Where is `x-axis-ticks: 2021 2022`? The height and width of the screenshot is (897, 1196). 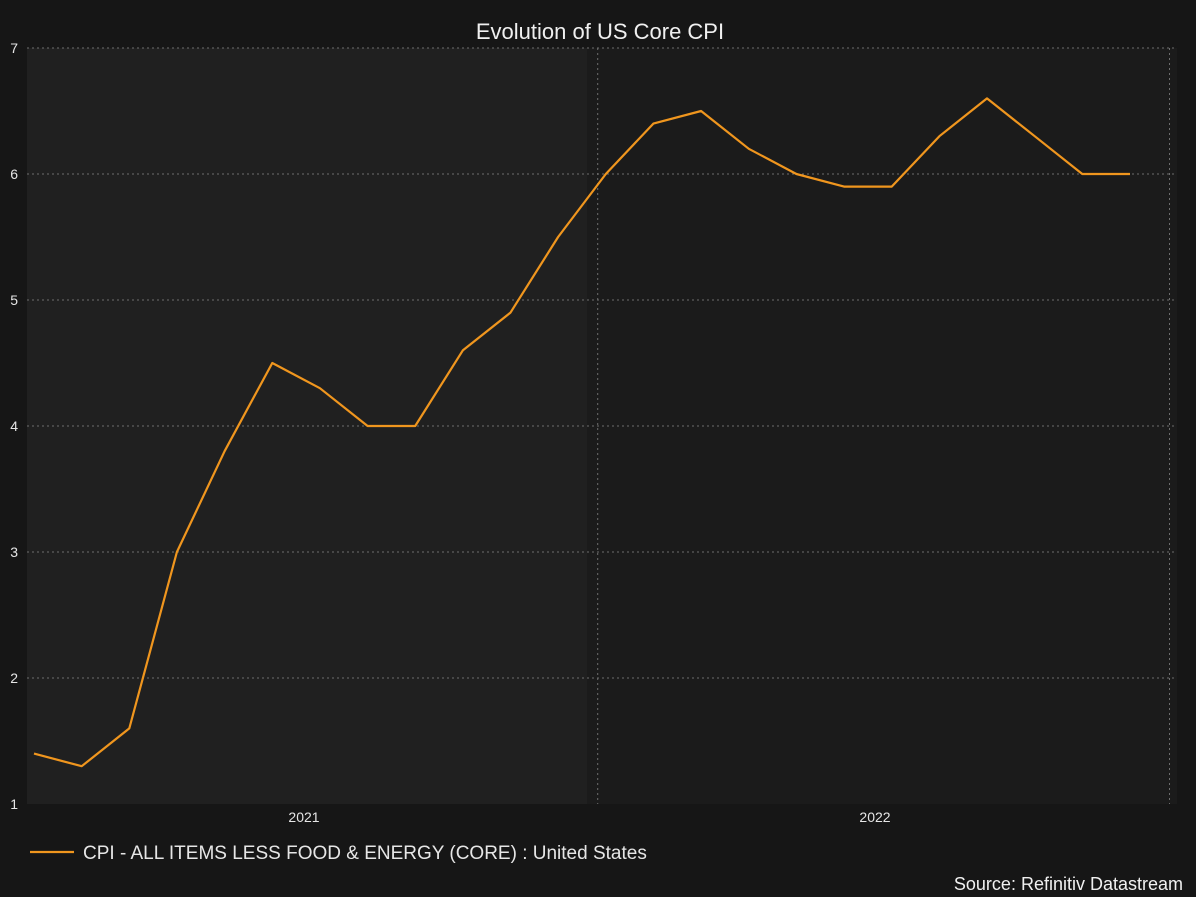 x-axis-ticks: 2021 2022 is located at coordinates (589, 817).